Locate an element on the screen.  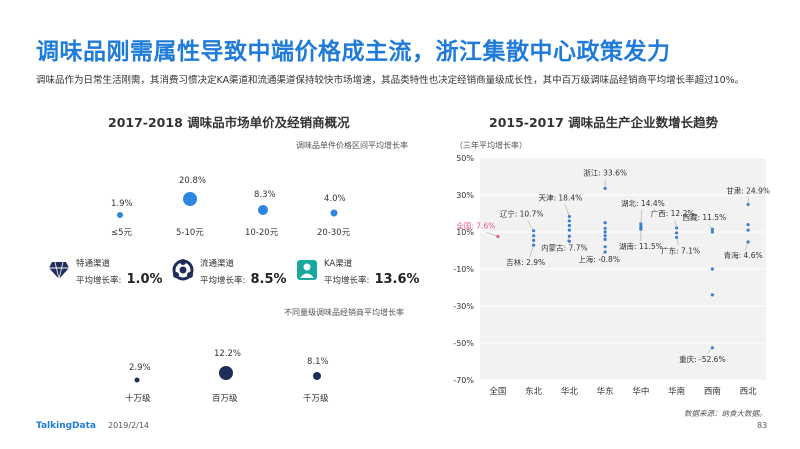
x-tick-label: 华南 is located at coordinates (676, 391).